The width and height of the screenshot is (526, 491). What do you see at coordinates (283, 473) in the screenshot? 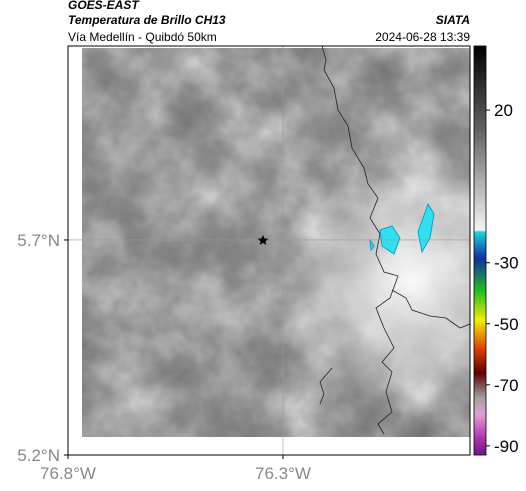
I see `x-tick-label: 76.3°W` at bounding box center [283, 473].